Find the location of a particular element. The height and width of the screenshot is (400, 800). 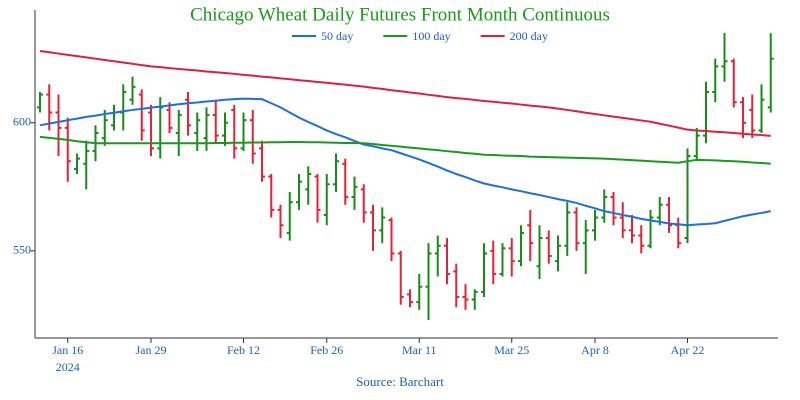

x-tick-label: Mar 25 is located at coordinates (511, 350).